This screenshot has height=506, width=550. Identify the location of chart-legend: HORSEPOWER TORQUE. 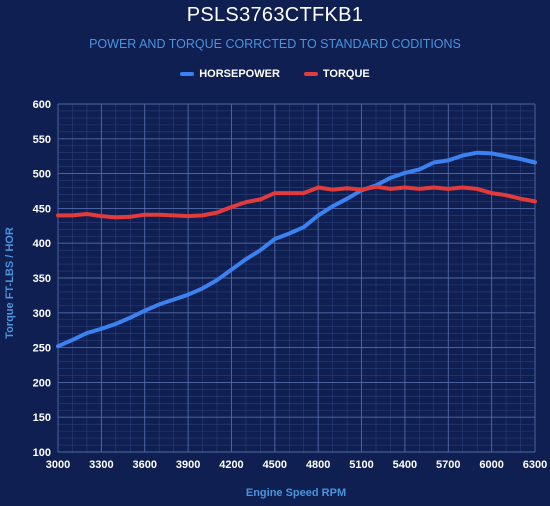
(275, 74).